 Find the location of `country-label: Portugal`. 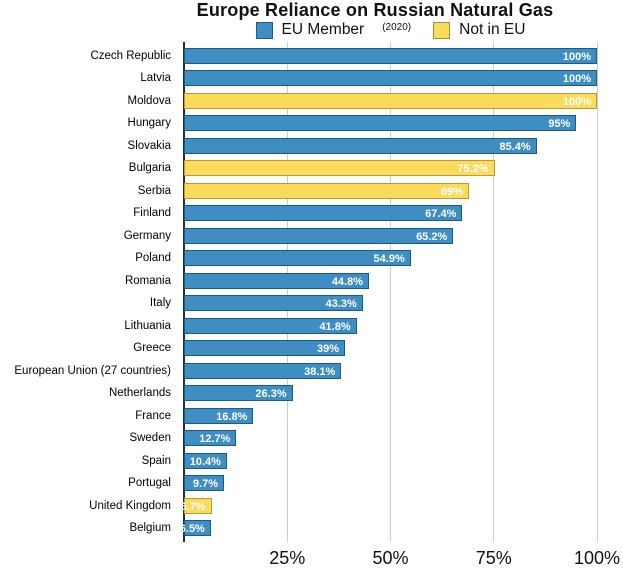

country-label: Portugal is located at coordinates (149, 483).